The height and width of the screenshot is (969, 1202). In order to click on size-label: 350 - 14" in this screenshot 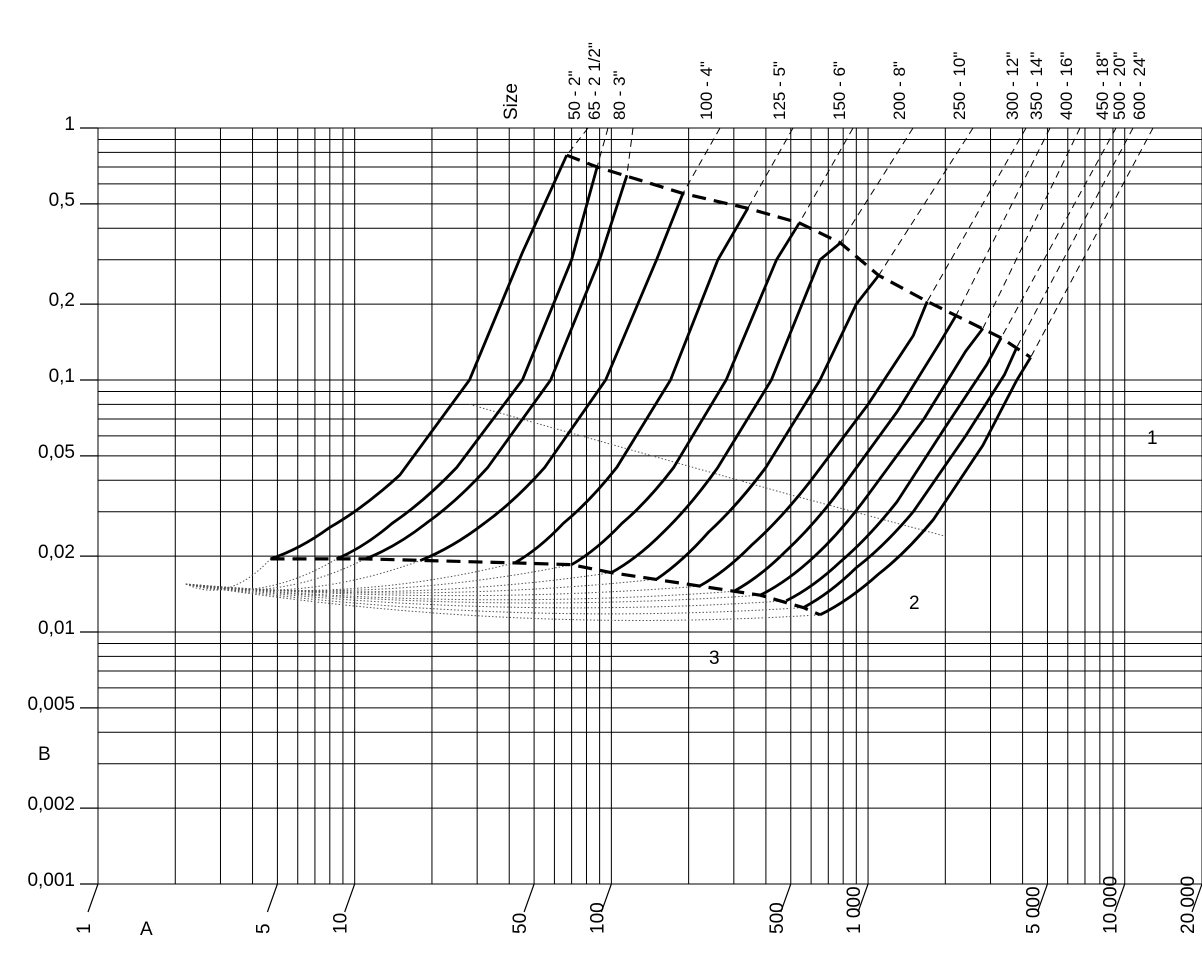, I will do `click(1036, 86)`.